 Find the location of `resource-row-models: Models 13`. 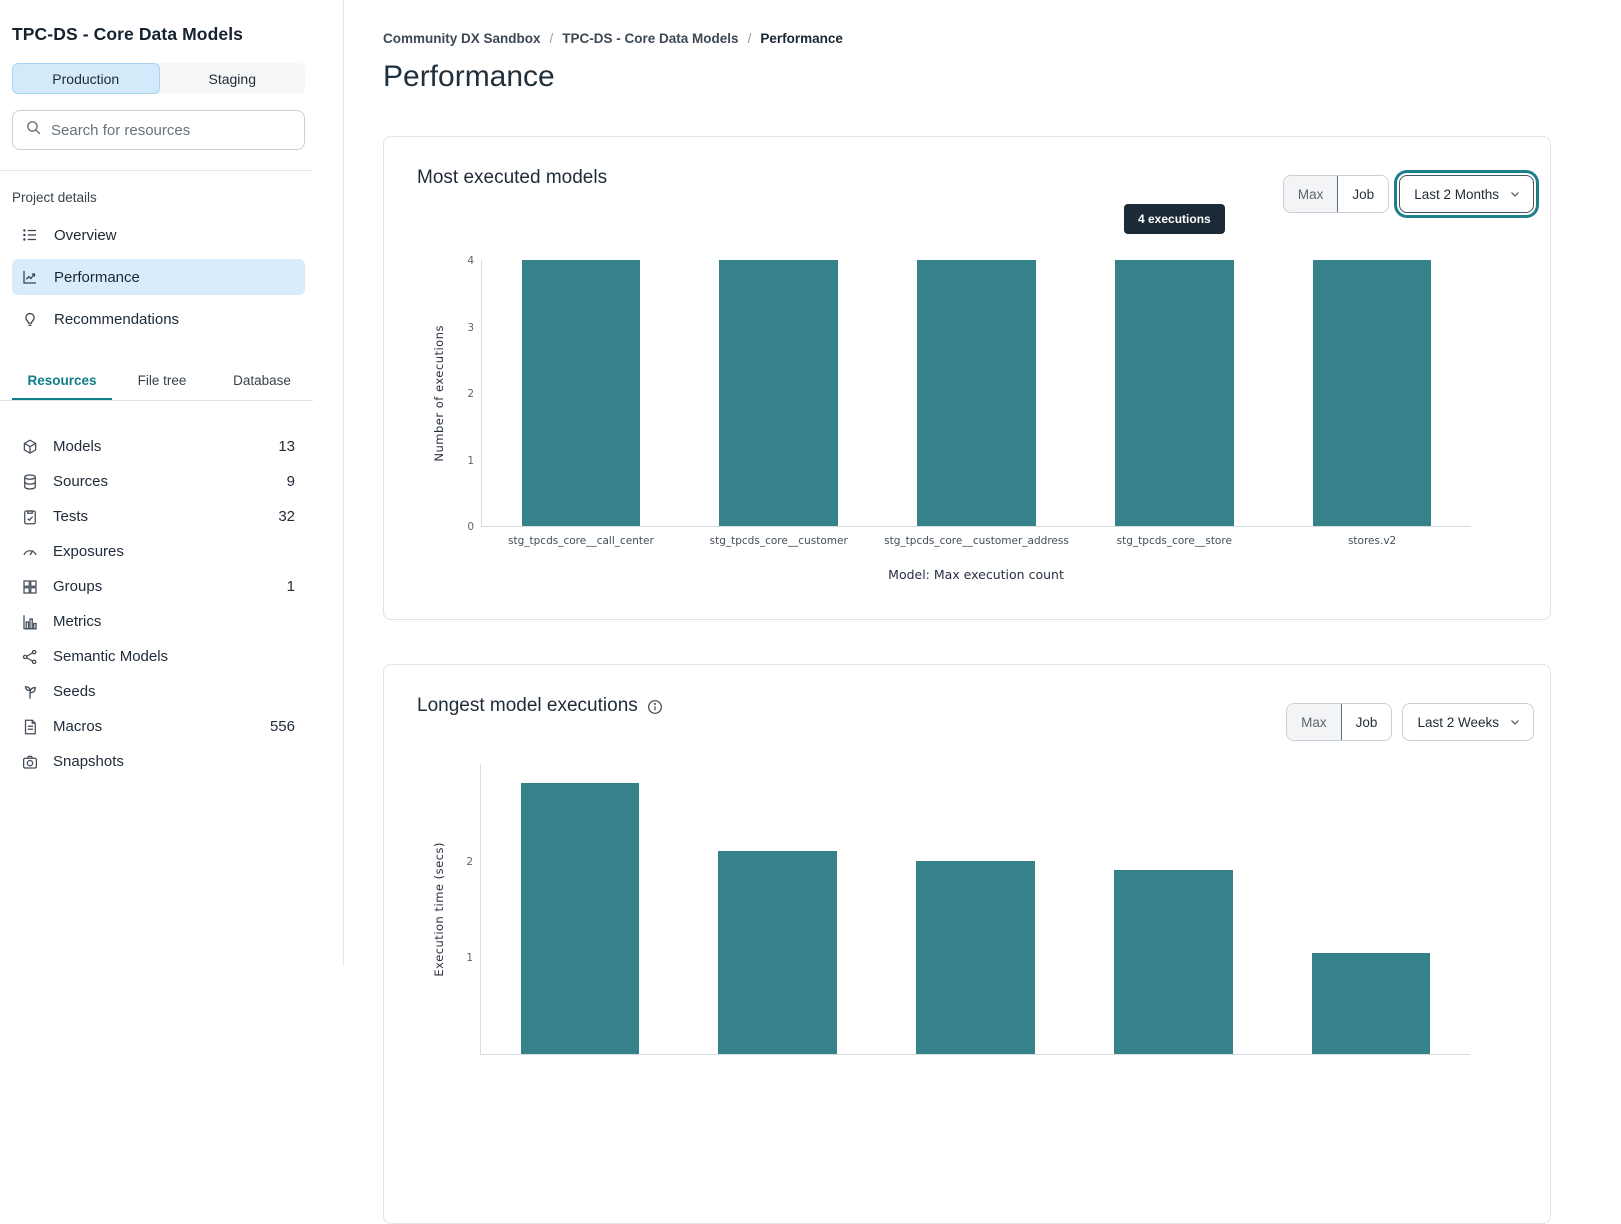

resource-row-models: Models 13 is located at coordinates (153, 446).